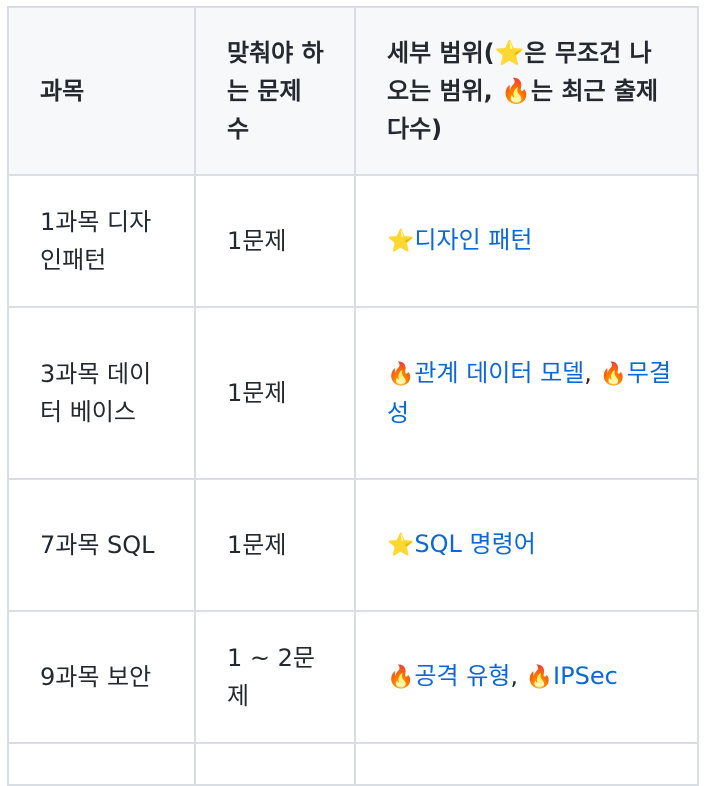  Describe the element at coordinates (275, 677) in the screenshot. I see `count-cell: 1 ~ 2문제` at that location.